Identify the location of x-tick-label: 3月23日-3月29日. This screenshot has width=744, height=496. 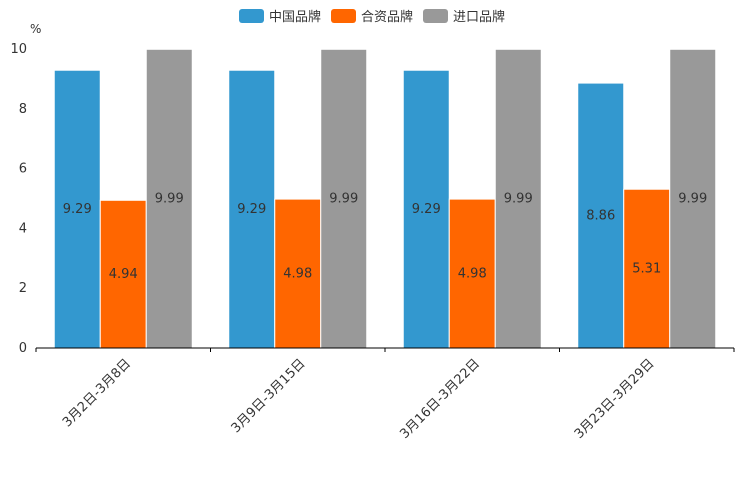
(615, 399).